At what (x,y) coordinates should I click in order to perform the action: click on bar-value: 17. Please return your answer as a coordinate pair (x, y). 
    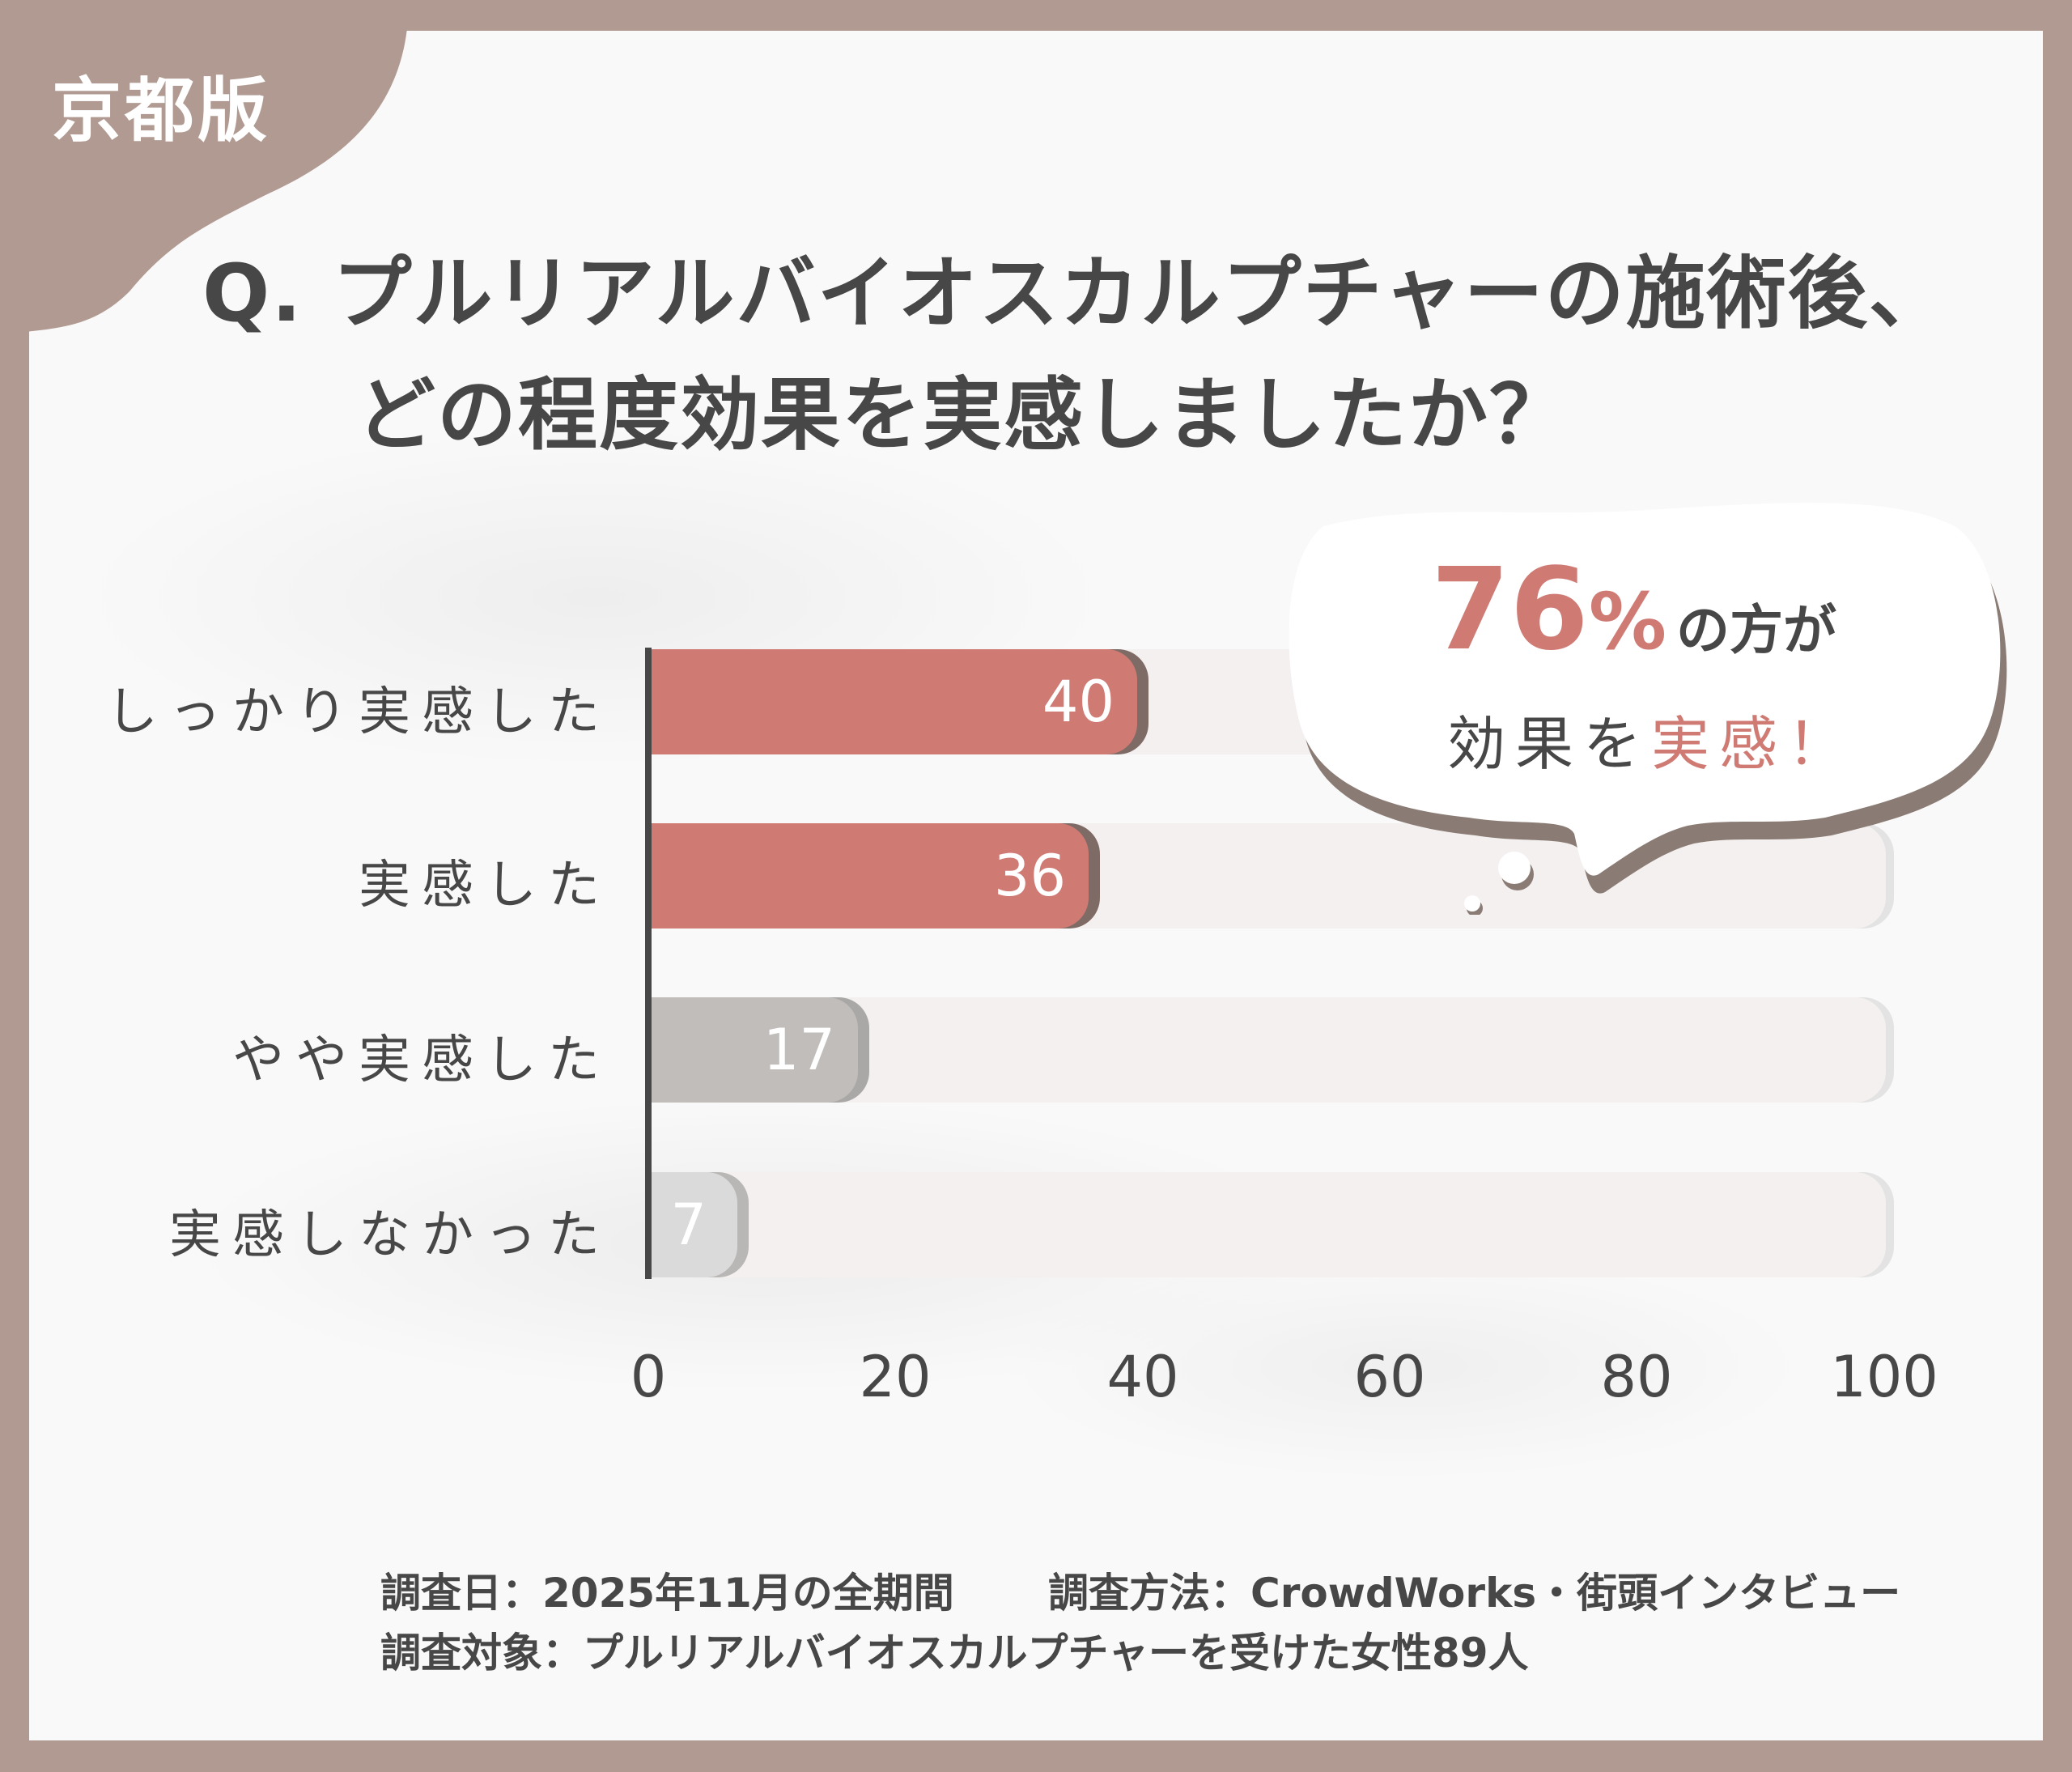
    Looking at the image, I should click on (798, 1050).